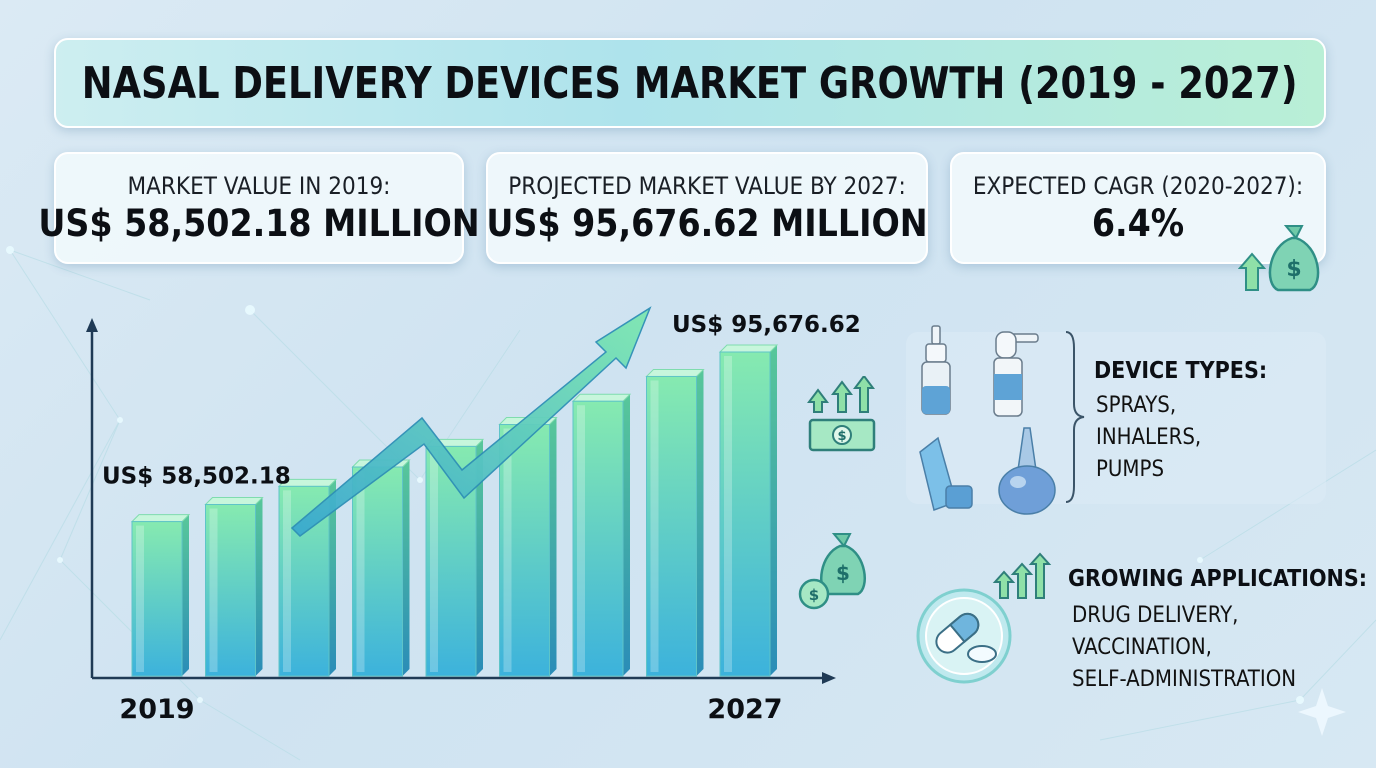  Describe the element at coordinates (1155, 615) in the screenshot. I see `list-item: DRUG DELIVERY,` at that location.